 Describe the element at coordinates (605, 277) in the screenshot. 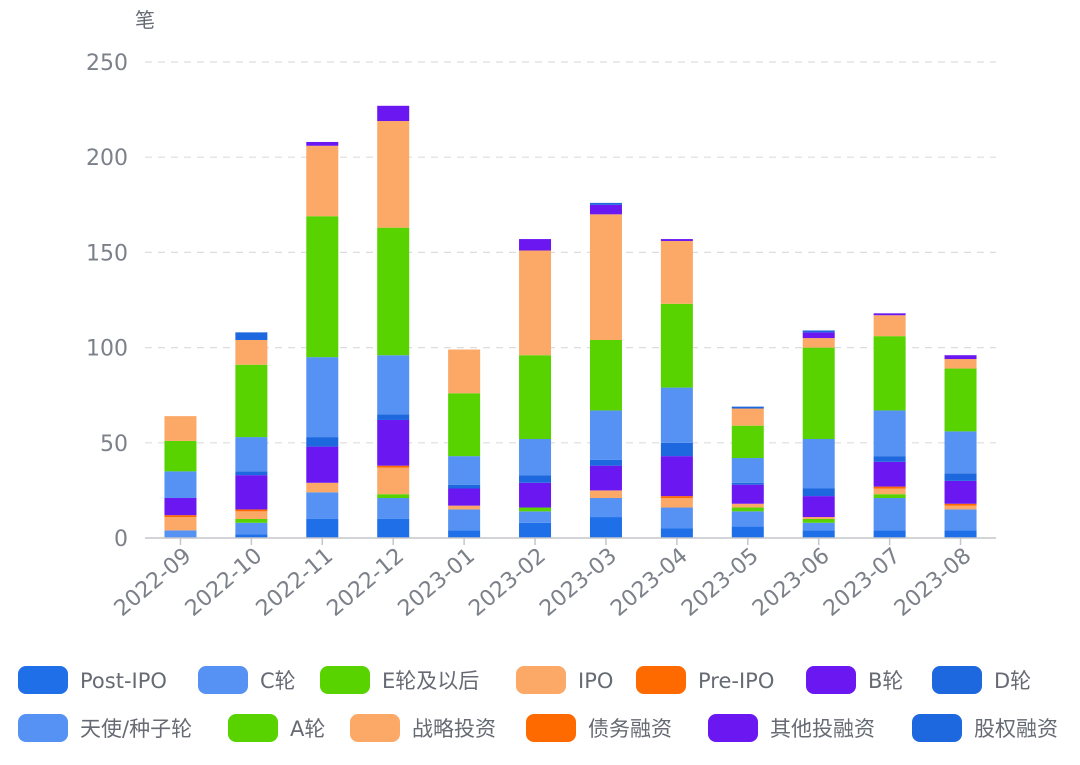

I see `bar-segment: 2023-03 战略投资: 66` at that location.